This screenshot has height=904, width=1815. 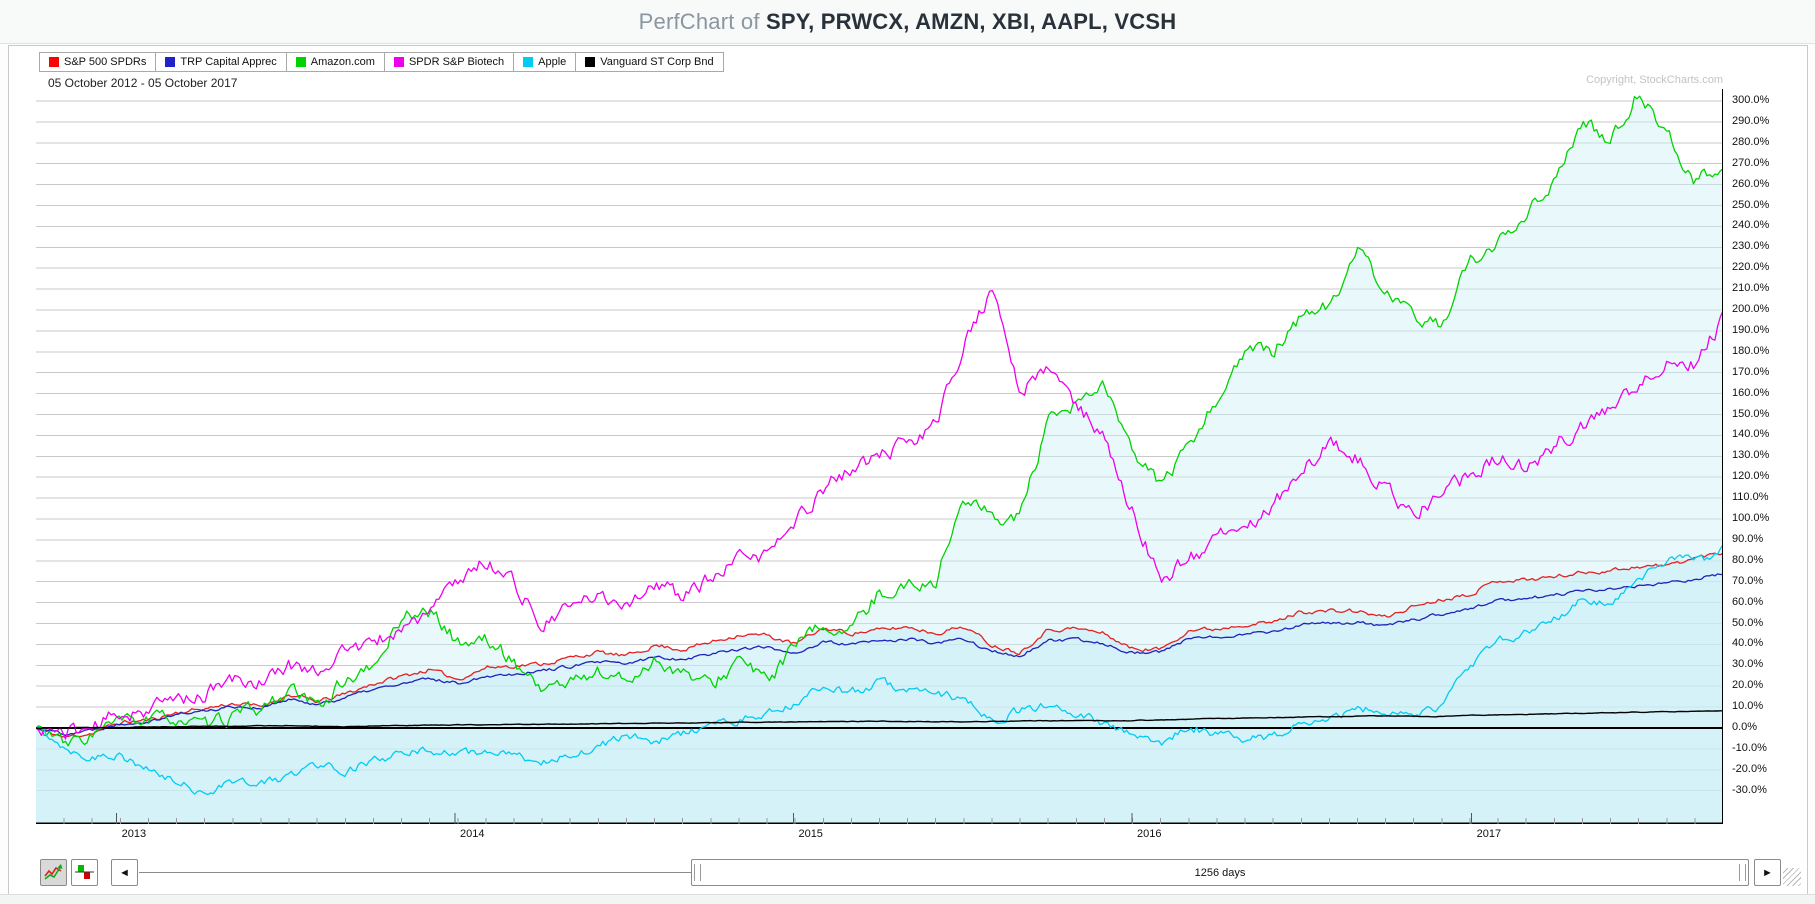 I want to click on y-axis-label: 40.0%, so click(x=1748, y=643).